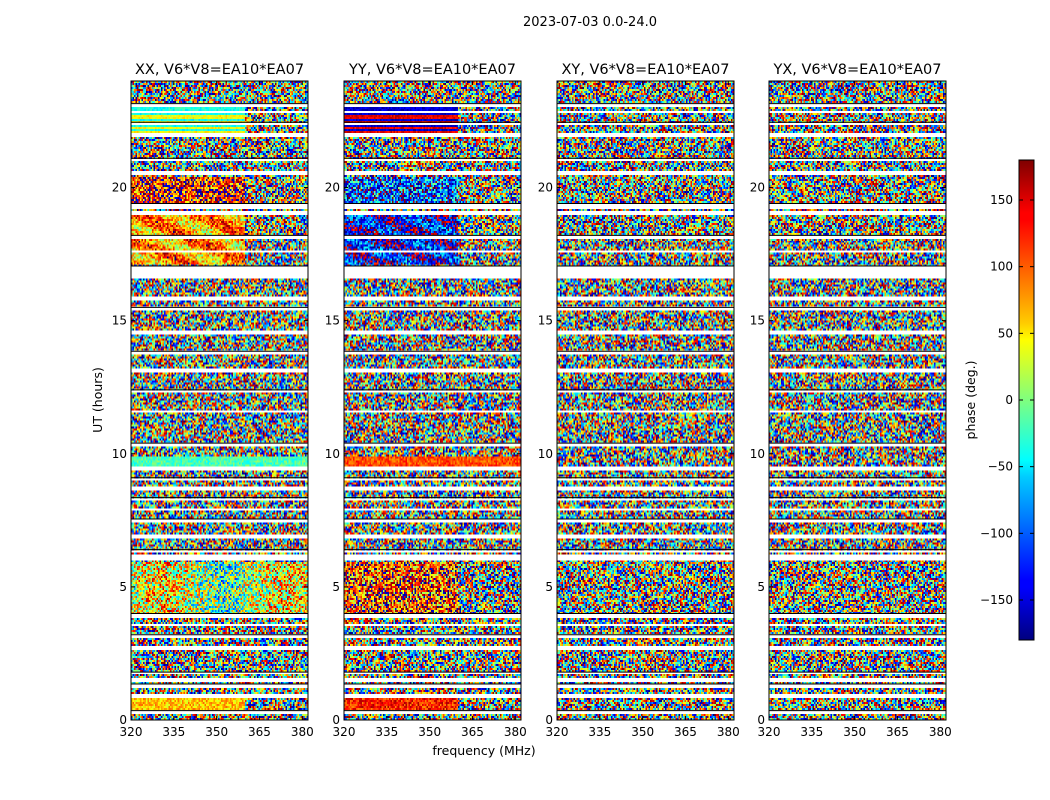  What do you see at coordinates (996, 533) in the screenshot?
I see `colorbar-tick-label: −100` at bounding box center [996, 533].